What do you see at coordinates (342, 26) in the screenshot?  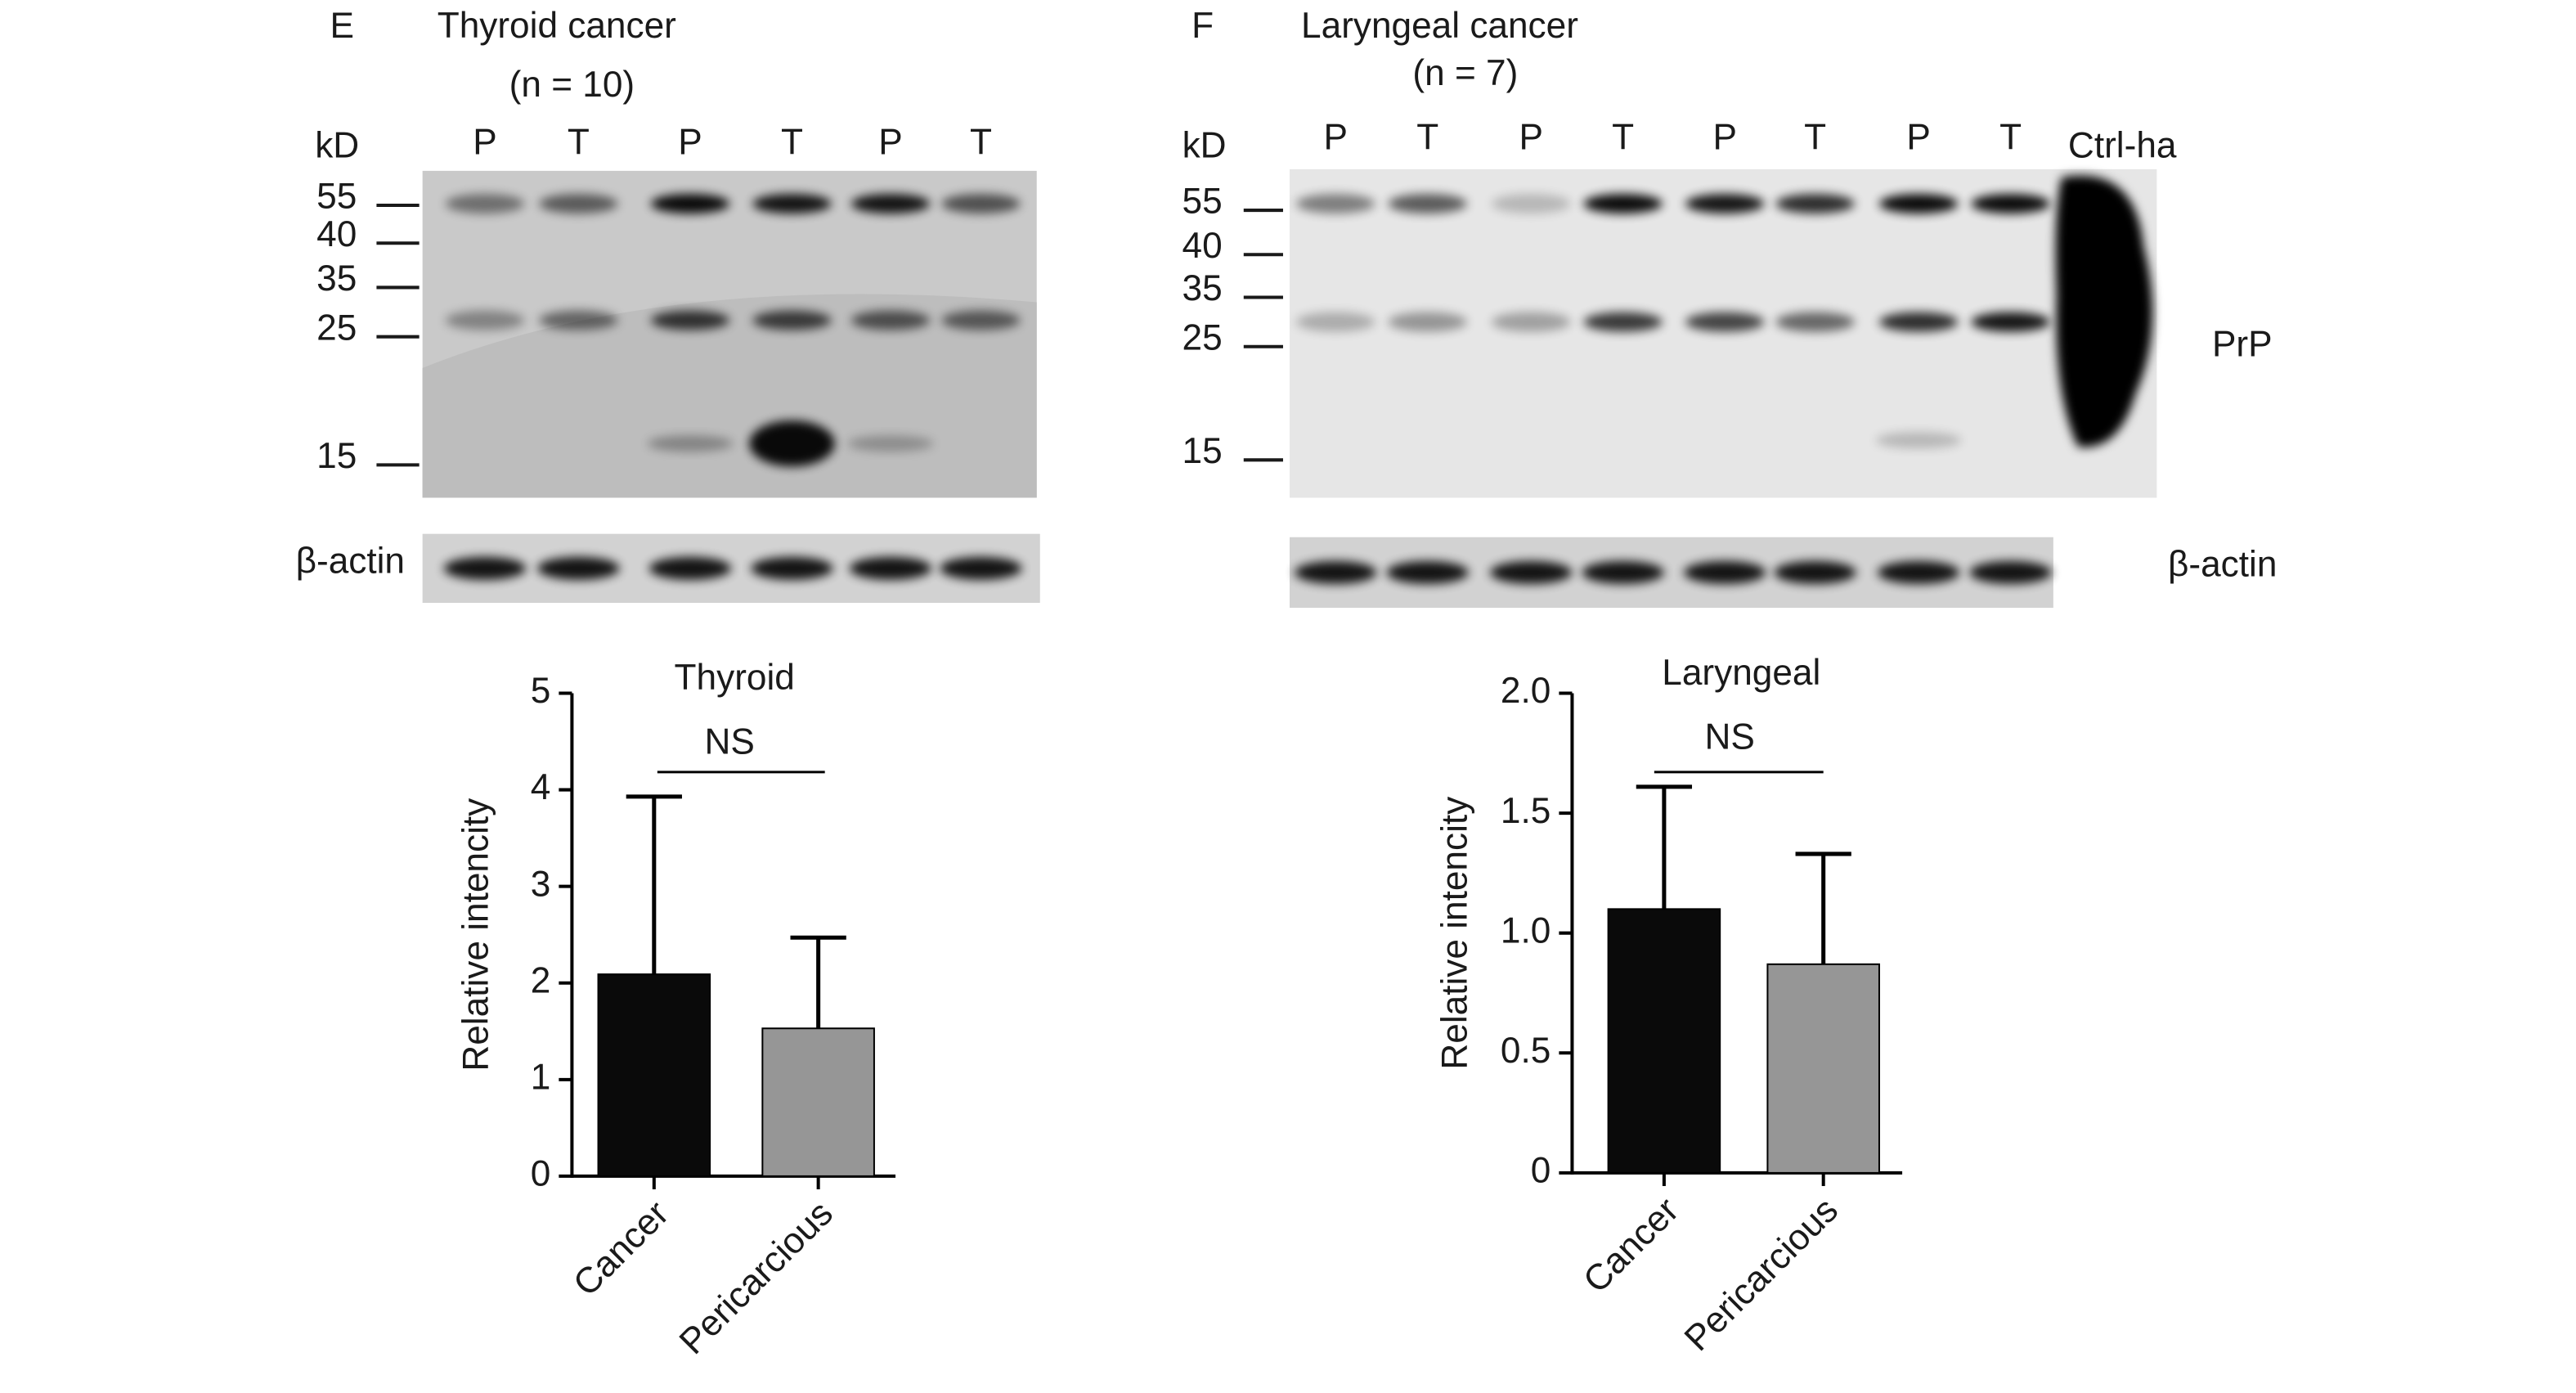 I see `panel-label: E` at bounding box center [342, 26].